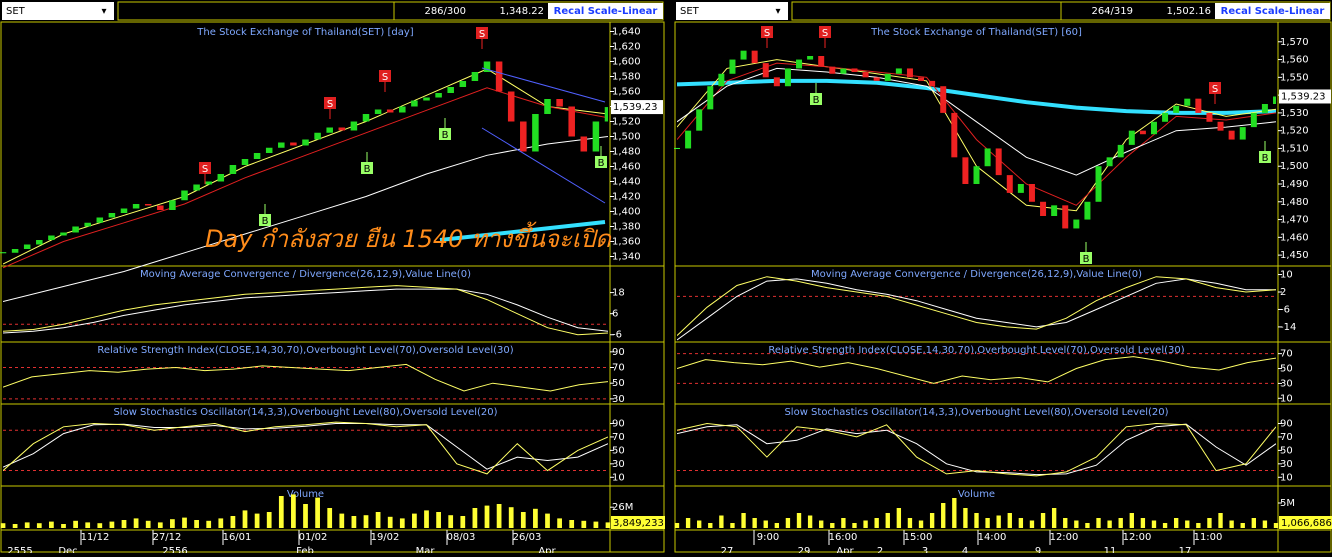 This screenshot has height=557, width=1332. What do you see at coordinates (626, 152) in the screenshot?
I see `y-tick-label: 1,480` at bounding box center [626, 152].